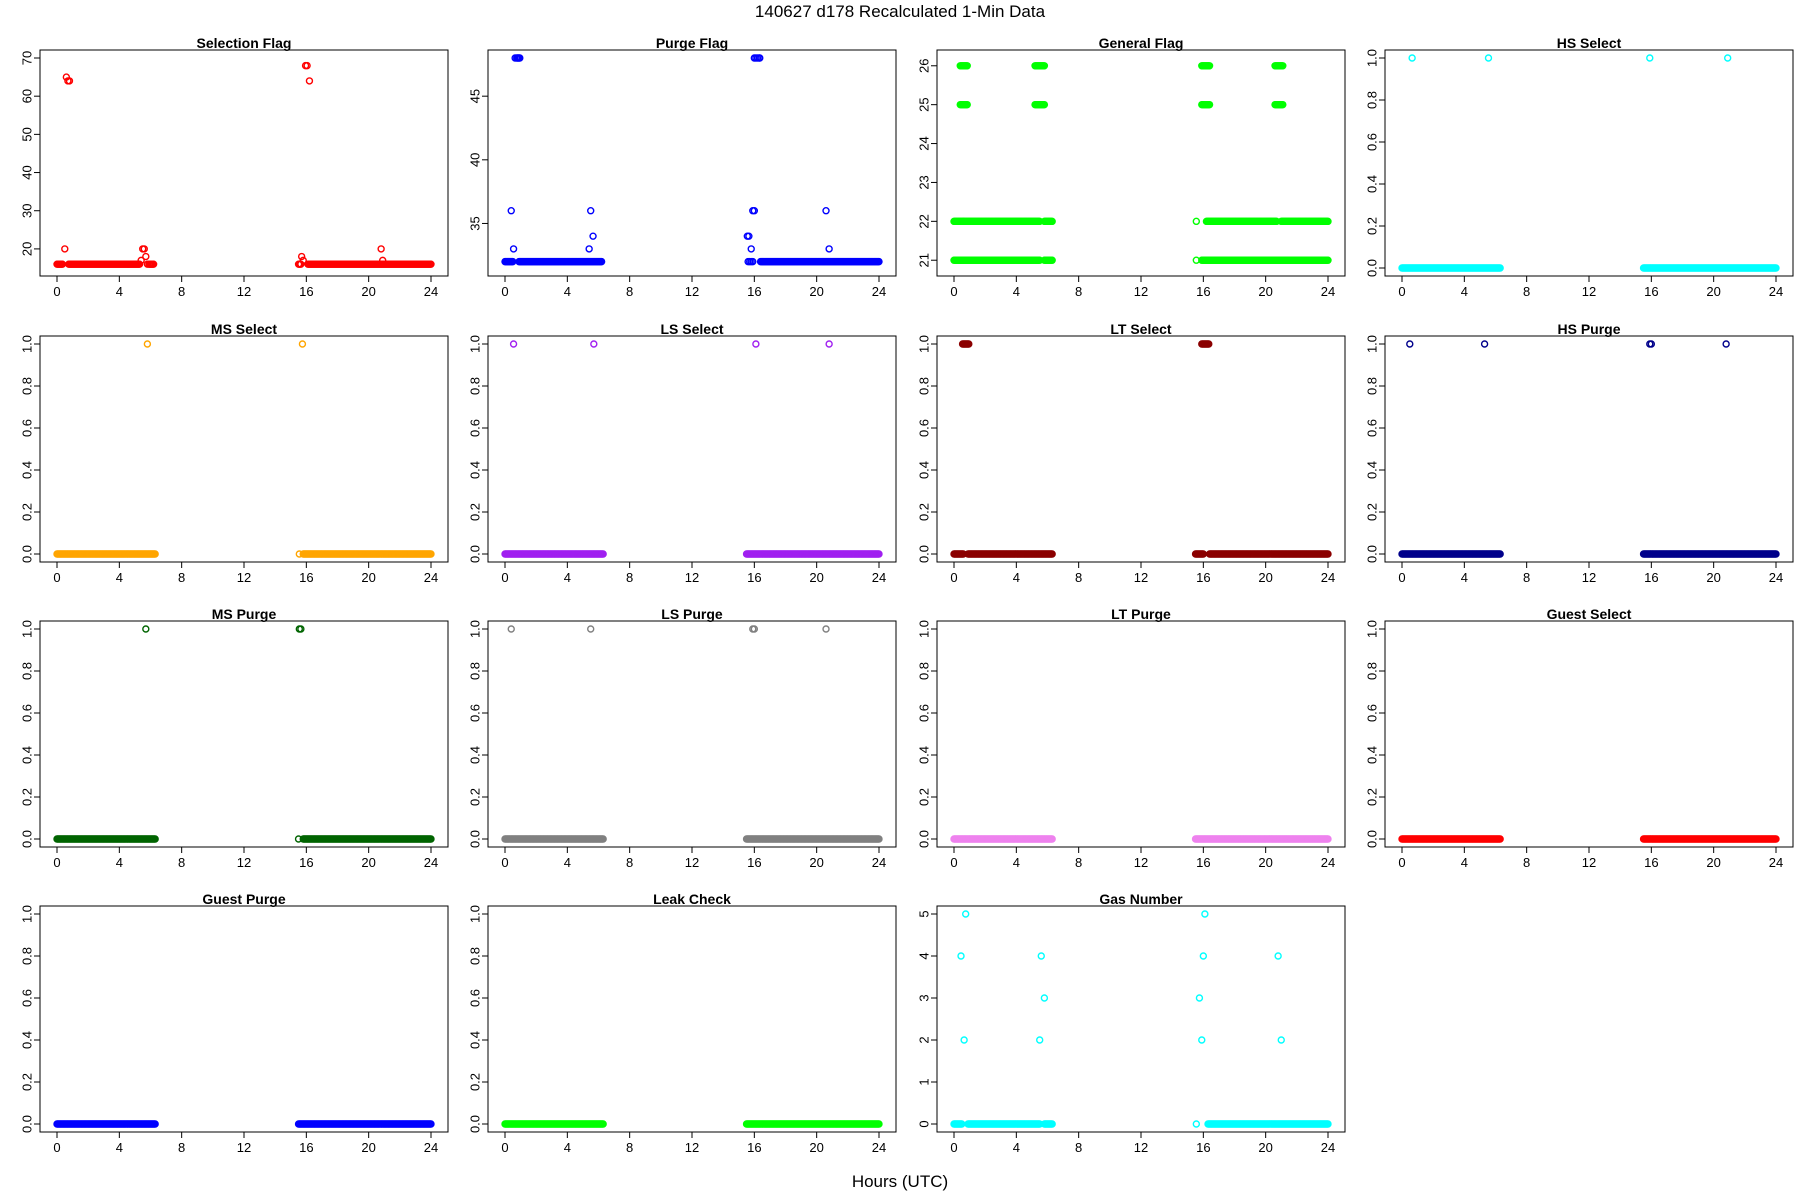 Image resolution: width=1800 pixels, height=1200 pixels. Describe the element at coordinates (27, 172) in the screenshot. I see `y-tick-label: 40` at that location.